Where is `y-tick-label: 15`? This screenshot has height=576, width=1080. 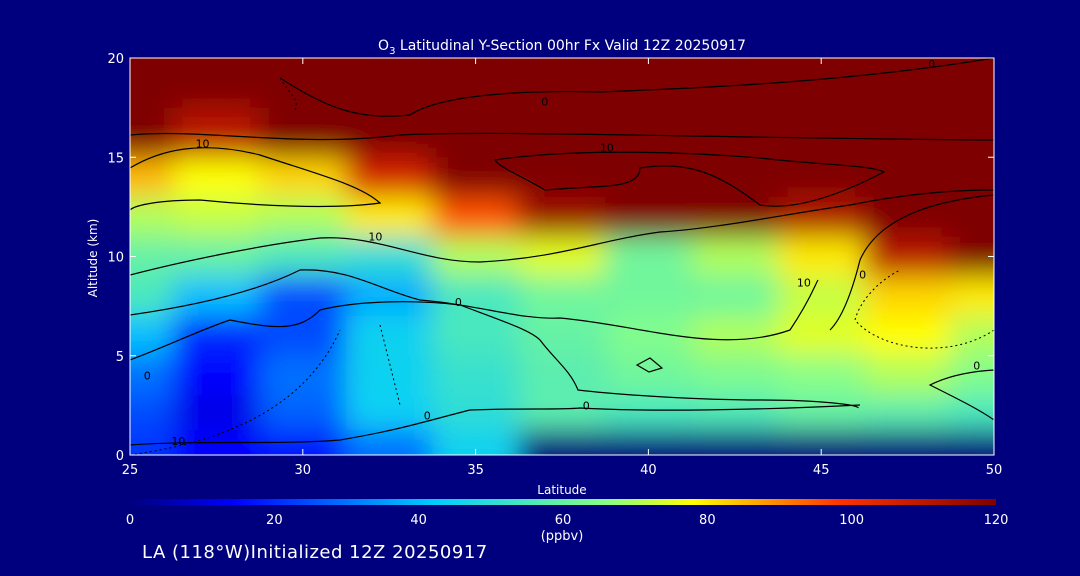 y-tick-label: 15 is located at coordinates (115, 158).